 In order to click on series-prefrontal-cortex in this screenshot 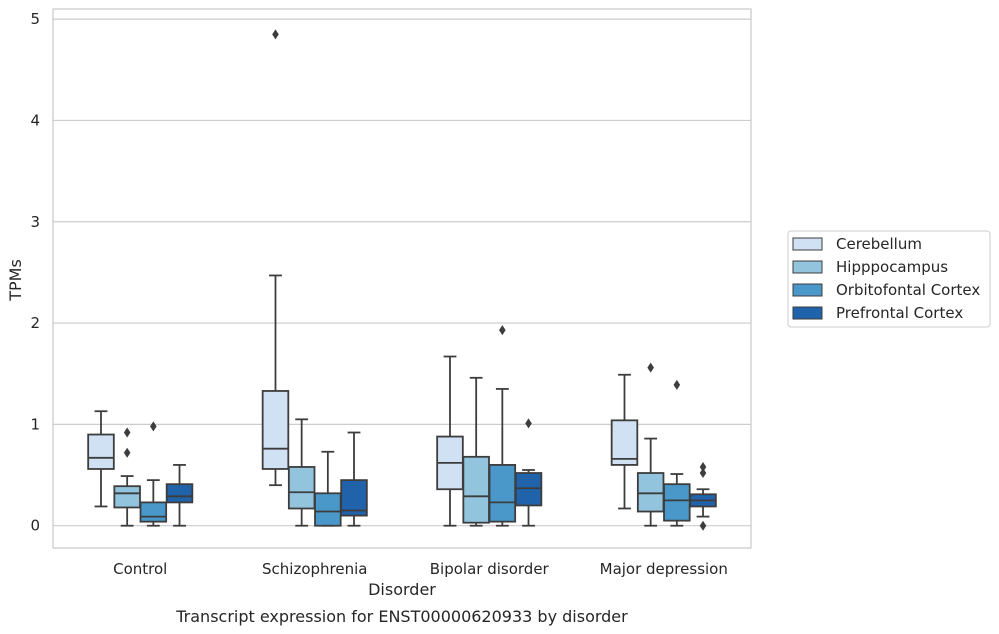, I will do `click(441, 474)`.